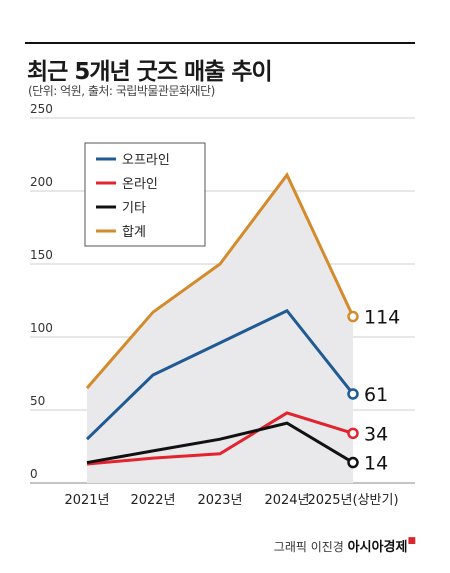  What do you see at coordinates (376, 464) in the screenshot?
I see `end-label-기타: 14` at bounding box center [376, 464].